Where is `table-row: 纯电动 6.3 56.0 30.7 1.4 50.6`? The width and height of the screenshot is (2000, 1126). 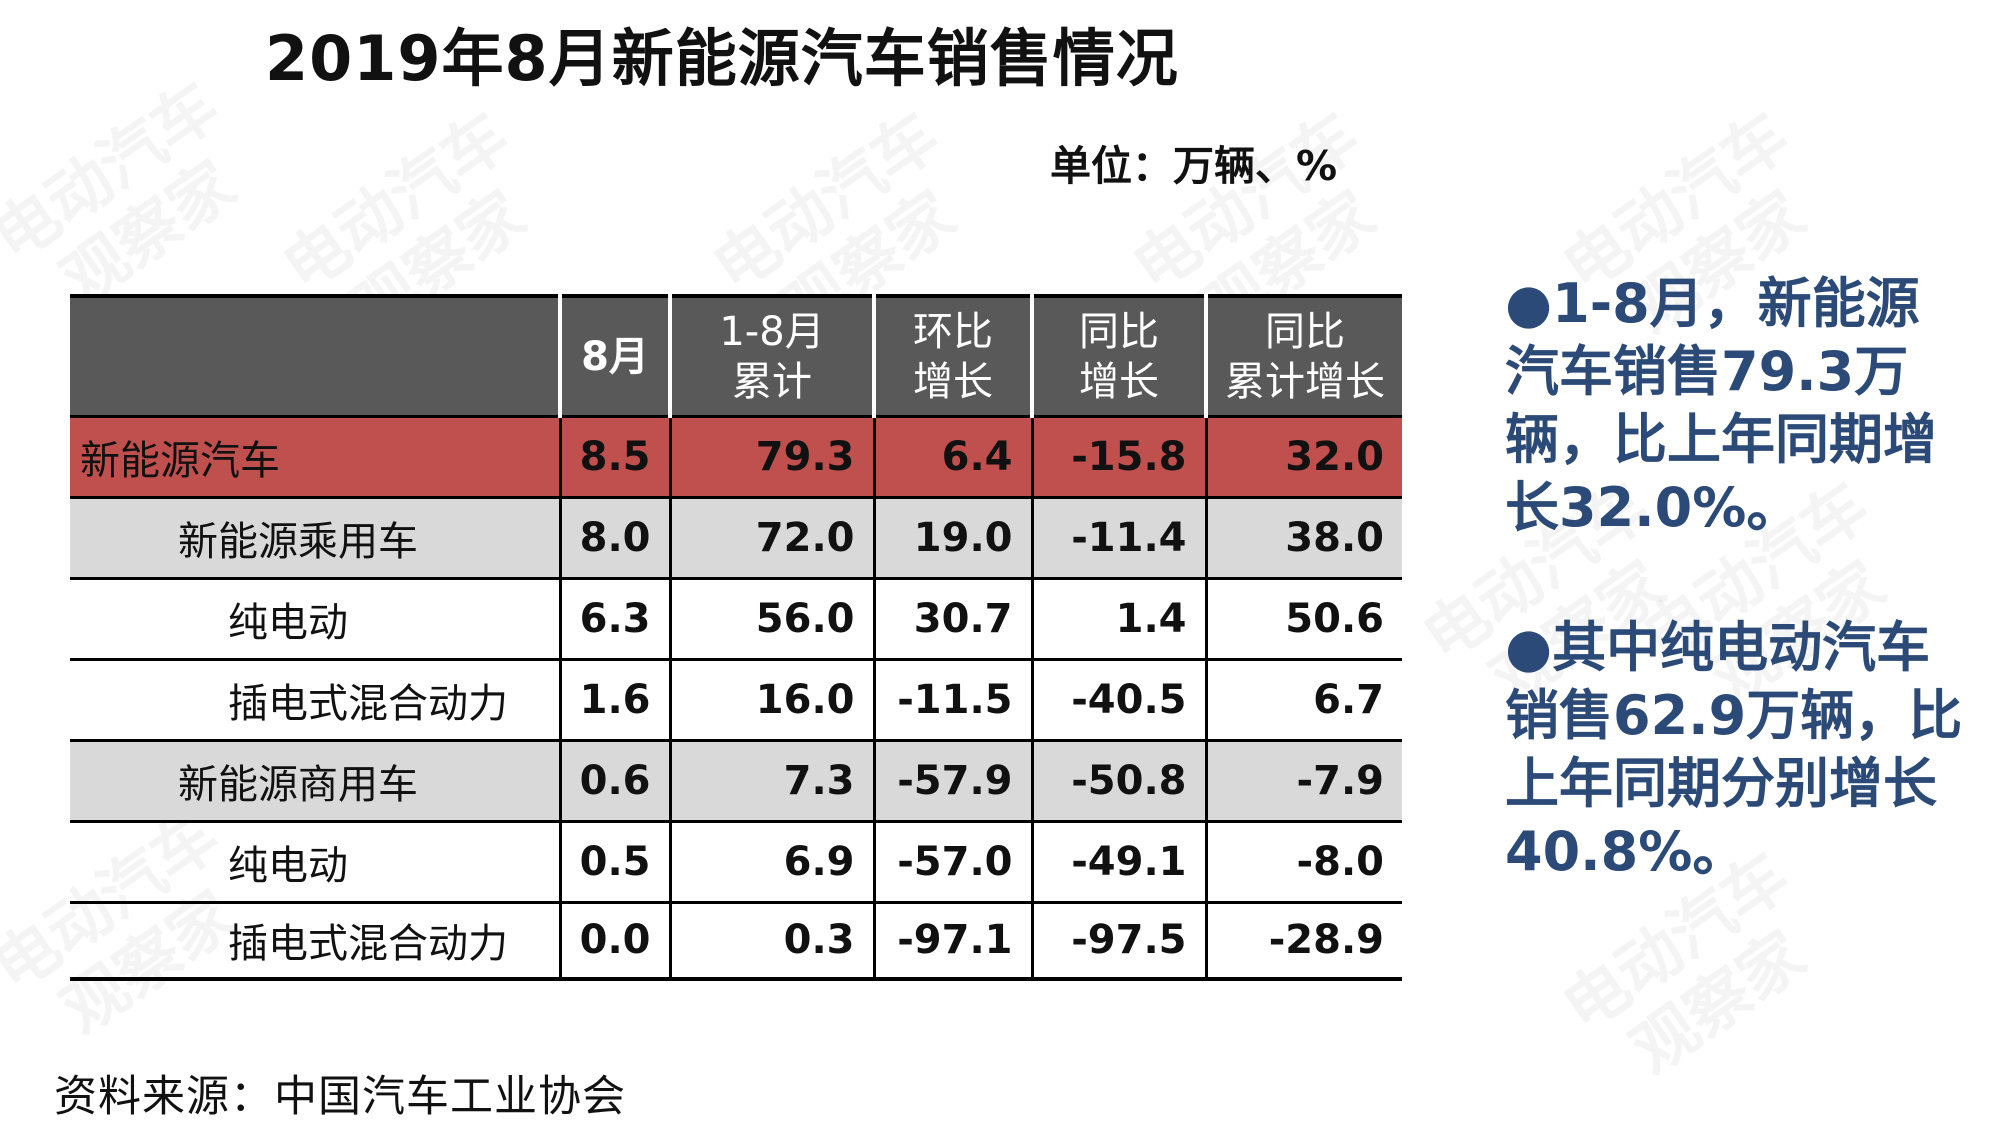 table-row: 纯电动 6.3 56.0 30.7 1.4 50.6 is located at coordinates (736, 618).